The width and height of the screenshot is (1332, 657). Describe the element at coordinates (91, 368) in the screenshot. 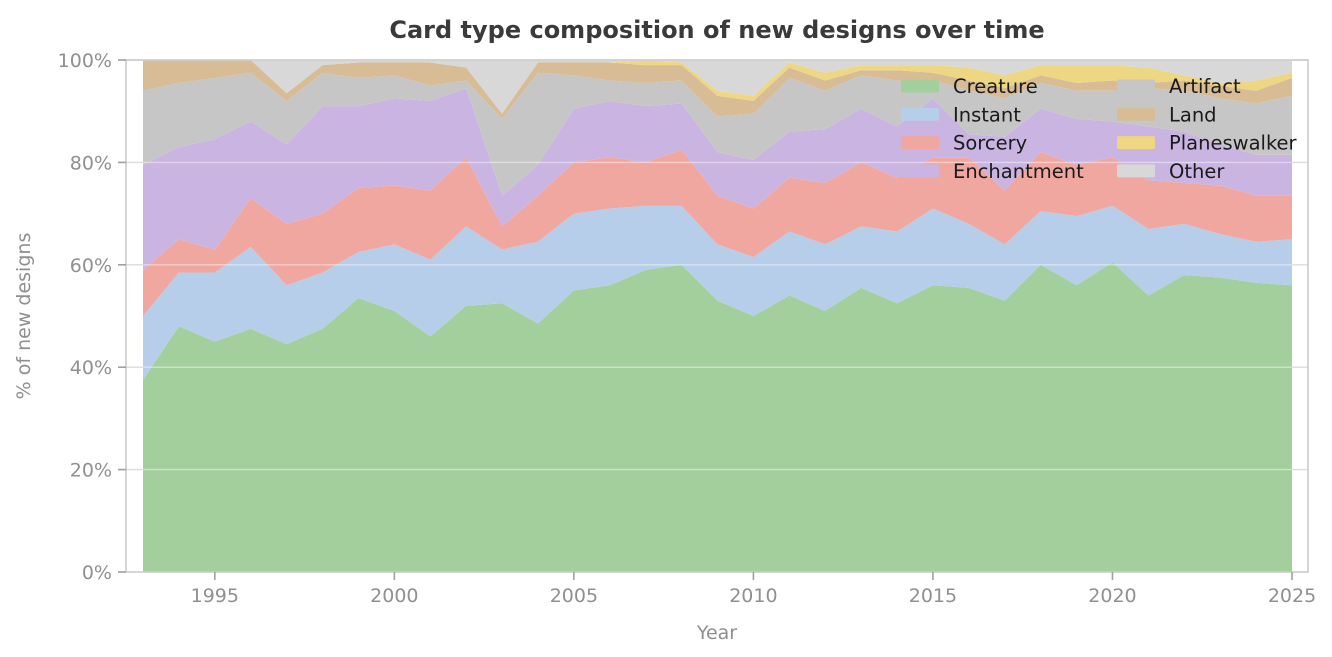

I see `y-tick-label-40: 40%` at that location.